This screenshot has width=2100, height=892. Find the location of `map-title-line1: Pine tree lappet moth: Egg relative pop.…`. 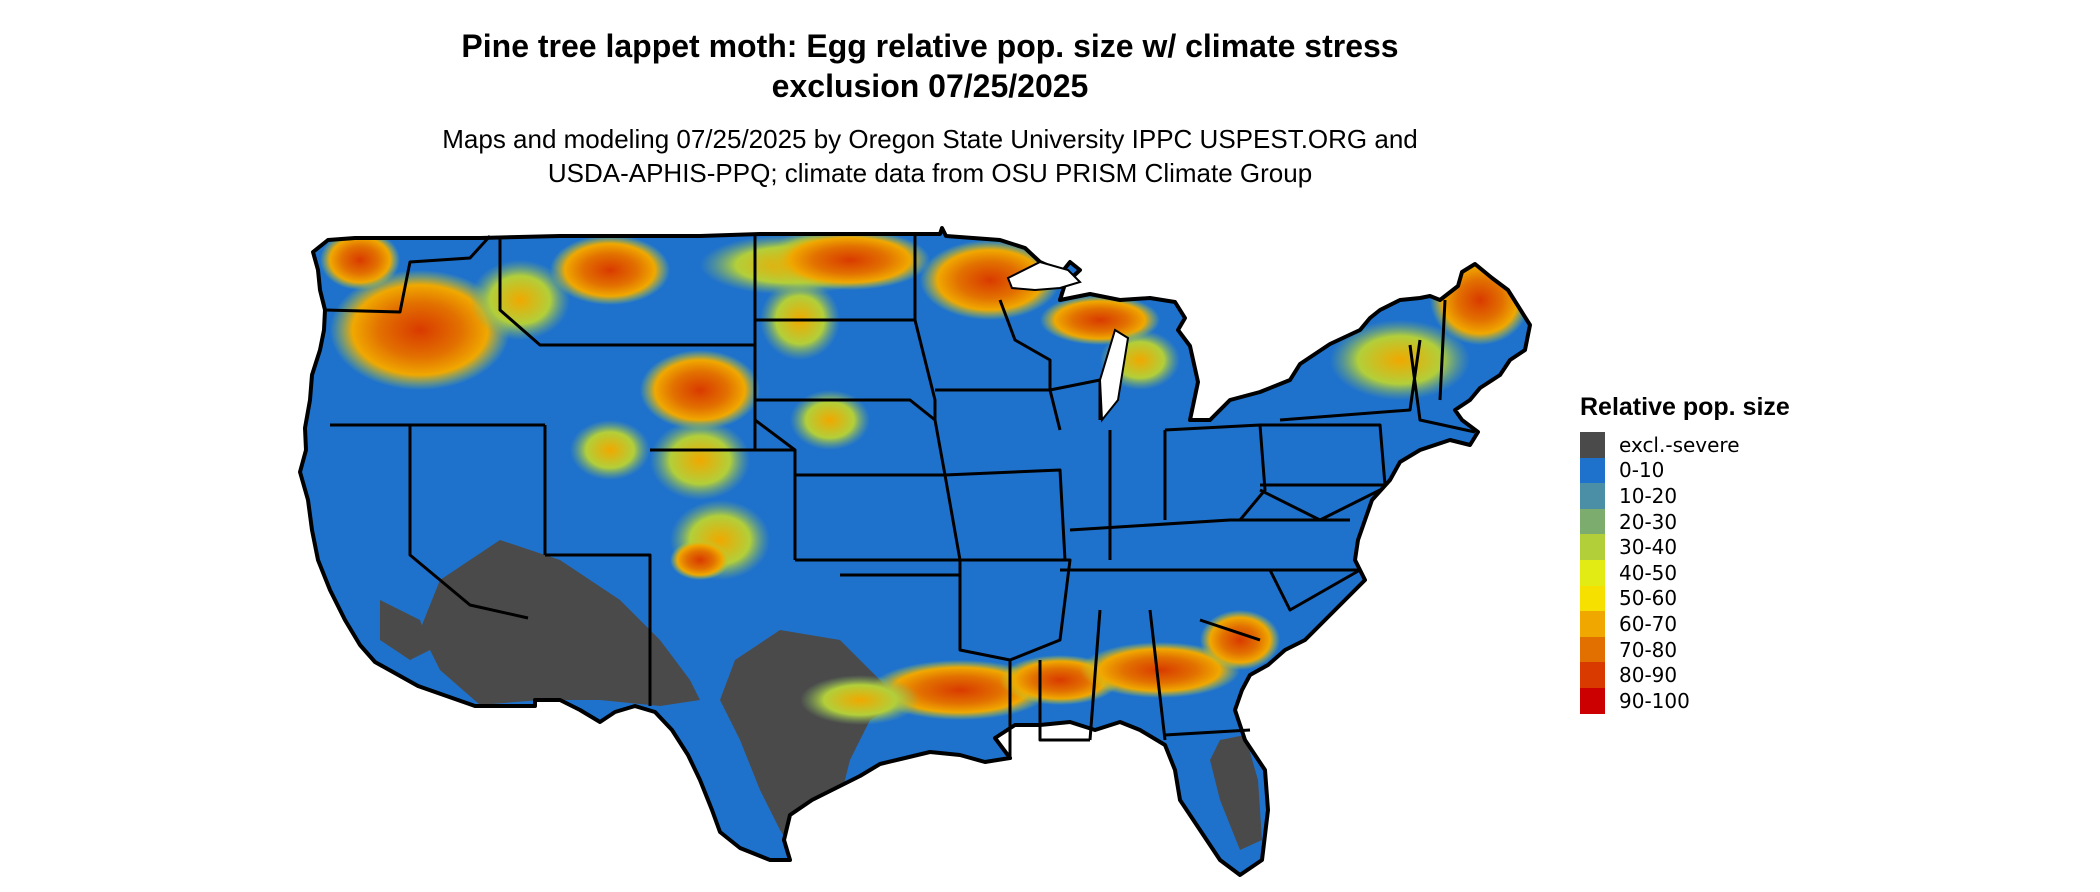

map-title-line1: Pine tree lappet moth: Egg relative pop.… is located at coordinates (930, 46).